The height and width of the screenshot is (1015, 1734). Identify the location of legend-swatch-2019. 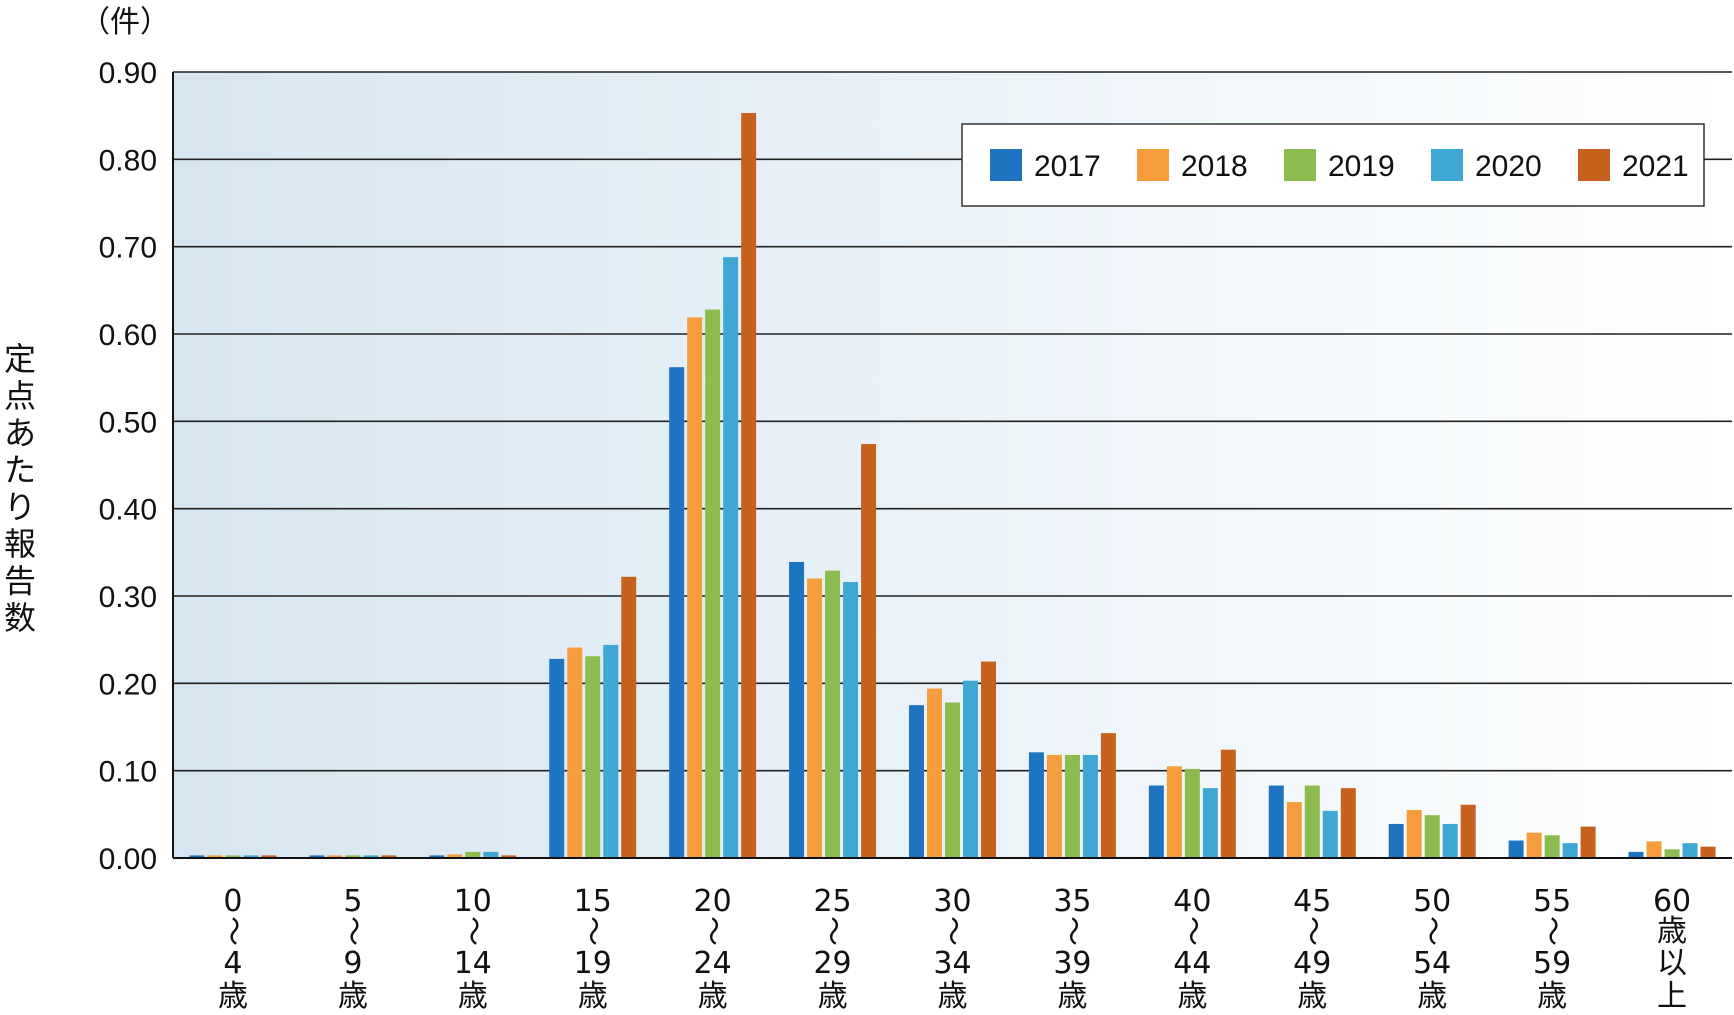
(1300, 165).